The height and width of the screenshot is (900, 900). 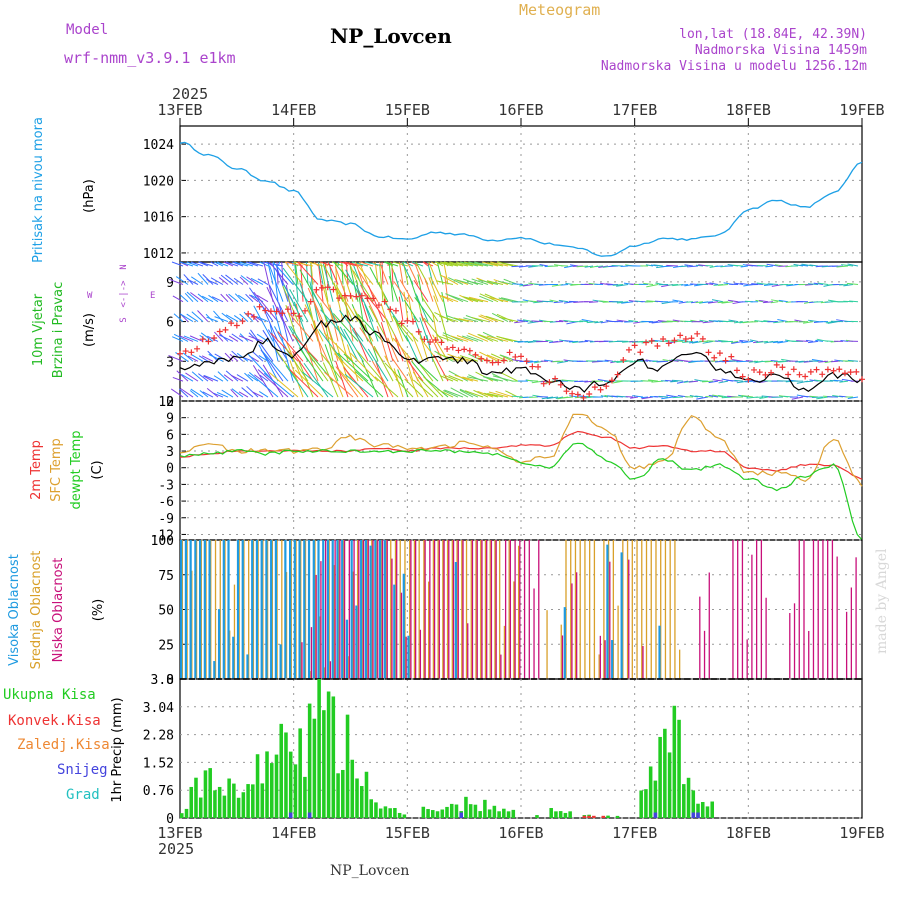 I want to click on precip-snow-bar, so click(x=655, y=815).